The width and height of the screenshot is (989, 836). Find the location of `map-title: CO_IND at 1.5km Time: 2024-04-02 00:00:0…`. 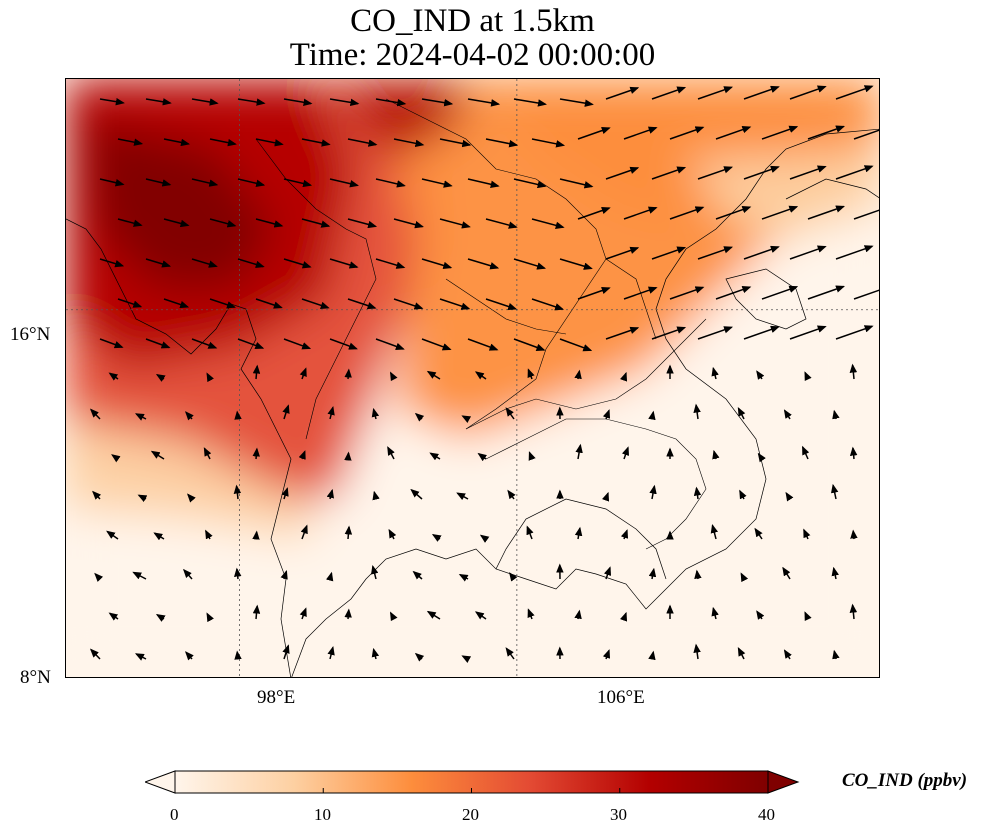

map-title: CO_IND at 1.5km Time: 2024-04-02 00:00:0… is located at coordinates (472, 38).